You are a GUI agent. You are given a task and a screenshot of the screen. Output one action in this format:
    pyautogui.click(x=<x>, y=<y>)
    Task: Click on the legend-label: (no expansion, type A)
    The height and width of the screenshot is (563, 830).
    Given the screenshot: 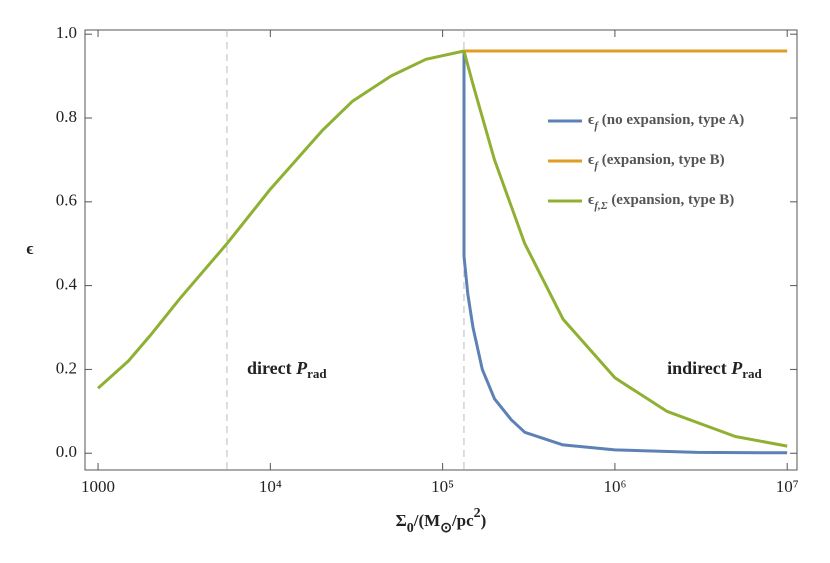 What is the action you would take?
    pyautogui.click(x=671, y=120)
    